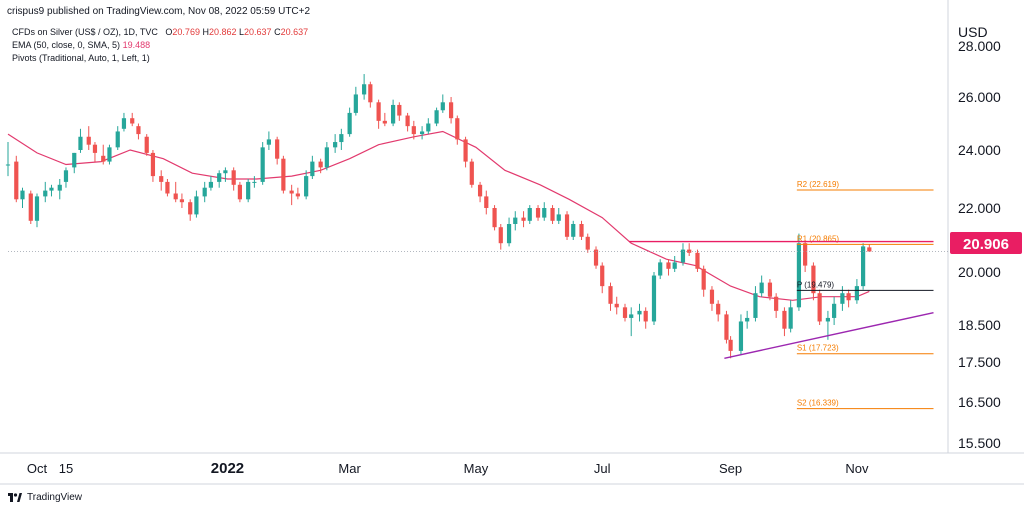 The width and height of the screenshot is (1024, 511). Describe the element at coordinates (979, 443) in the screenshot. I see `y-tick-label: 15.500` at that location.